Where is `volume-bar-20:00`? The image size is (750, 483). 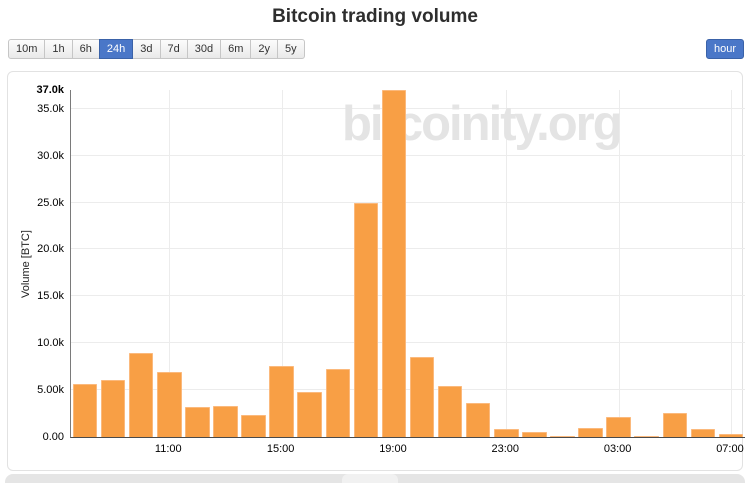
volume-bar-20:00 is located at coordinates (422, 397).